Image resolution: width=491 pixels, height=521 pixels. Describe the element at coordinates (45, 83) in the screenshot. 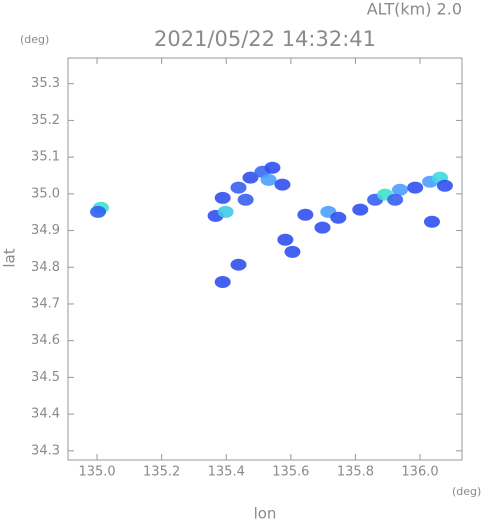

I see `y-tick-label: 35.3` at that location.